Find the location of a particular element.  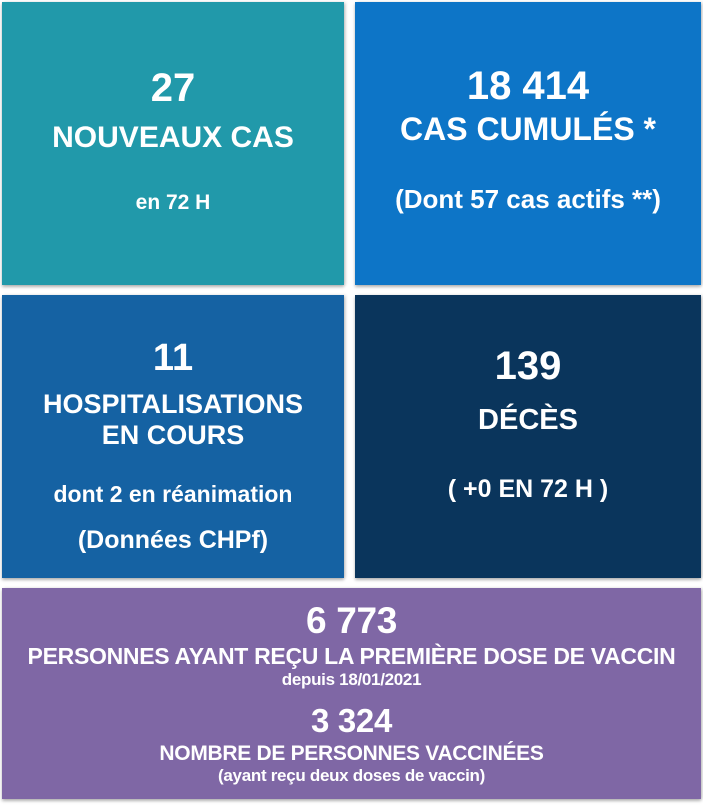

hospitalizations-label: HOSPITALISATIONS EN COURS is located at coordinates (173, 420).